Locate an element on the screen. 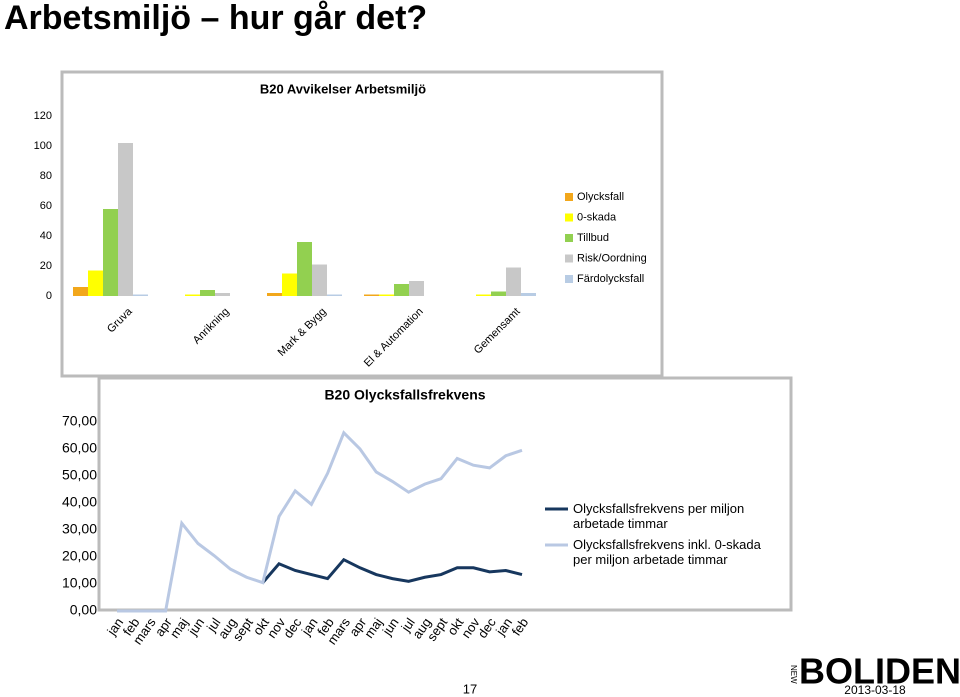 Image resolution: width=960 pixels, height=697 pixels. y-tick-label: 30,00 is located at coordinates (79, 529).